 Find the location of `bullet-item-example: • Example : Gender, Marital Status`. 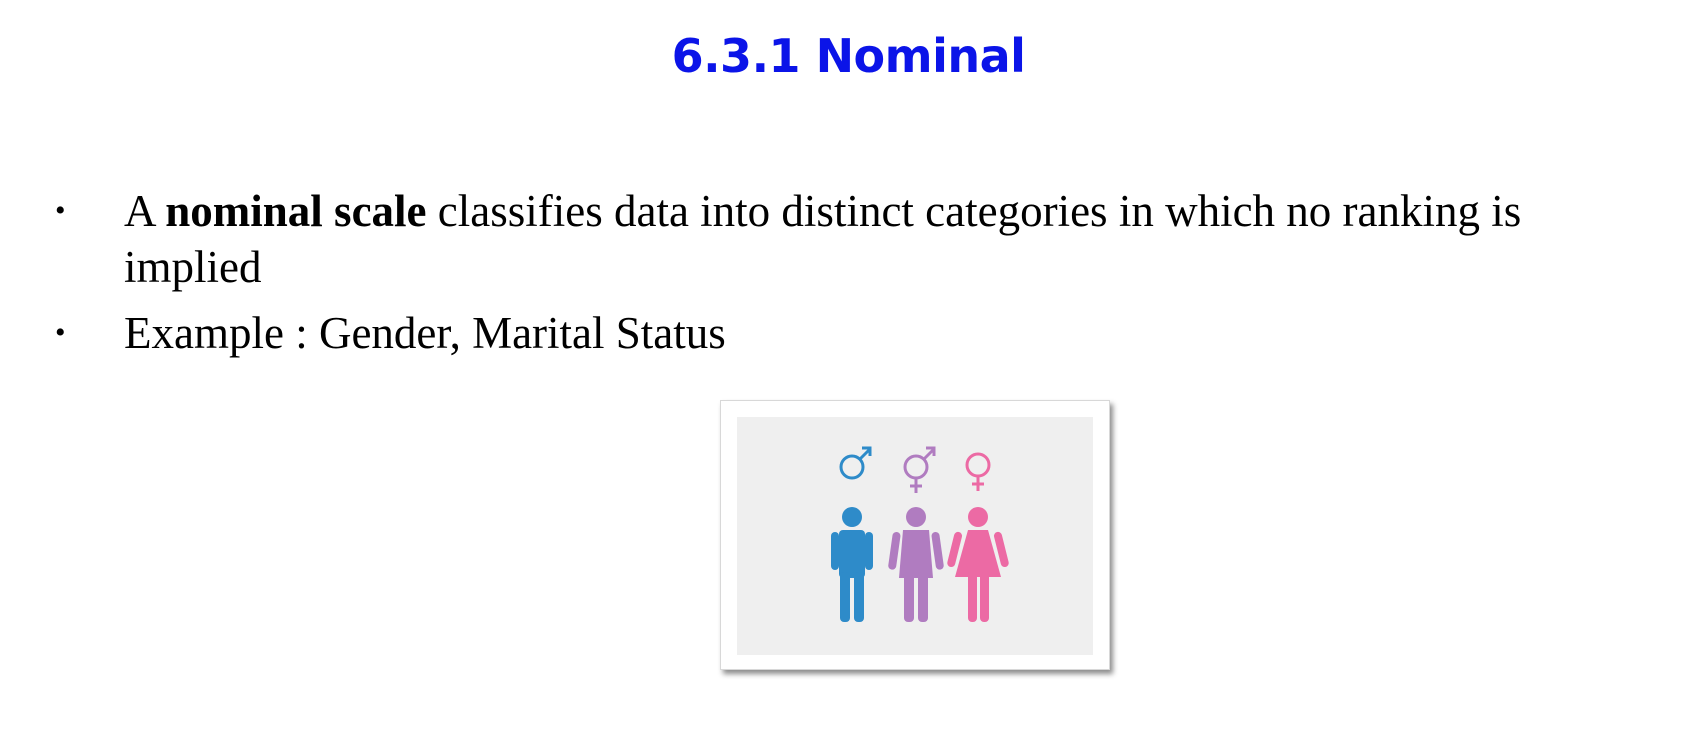

bullet-item-example: • Example : Gender, Marital Status is located at coordinates (848, 333).